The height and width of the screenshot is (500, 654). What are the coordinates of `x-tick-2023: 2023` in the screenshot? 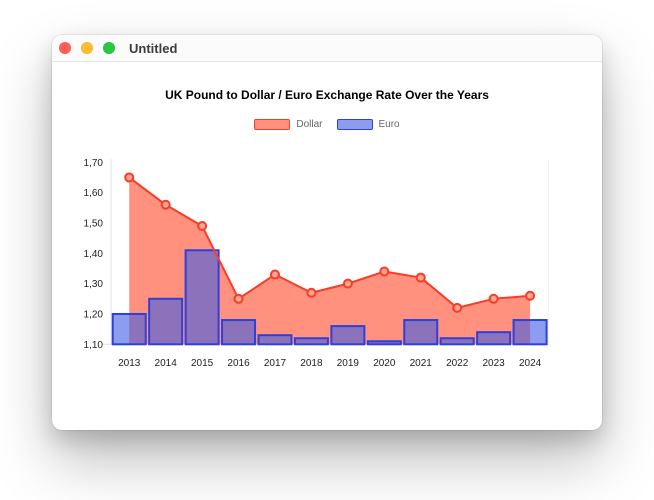 It's located at (494, 363).